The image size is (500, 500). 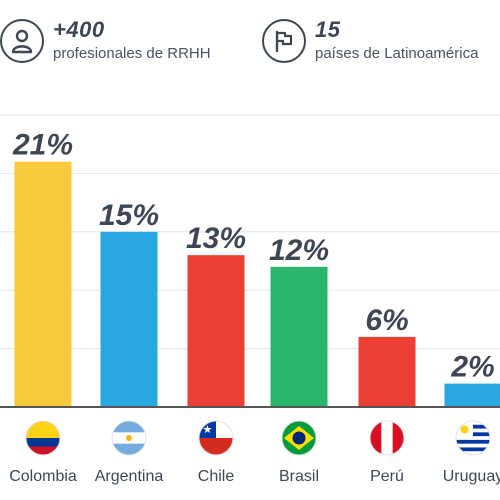 I want to click on stat-value: 15, so click(x=328, y=29).